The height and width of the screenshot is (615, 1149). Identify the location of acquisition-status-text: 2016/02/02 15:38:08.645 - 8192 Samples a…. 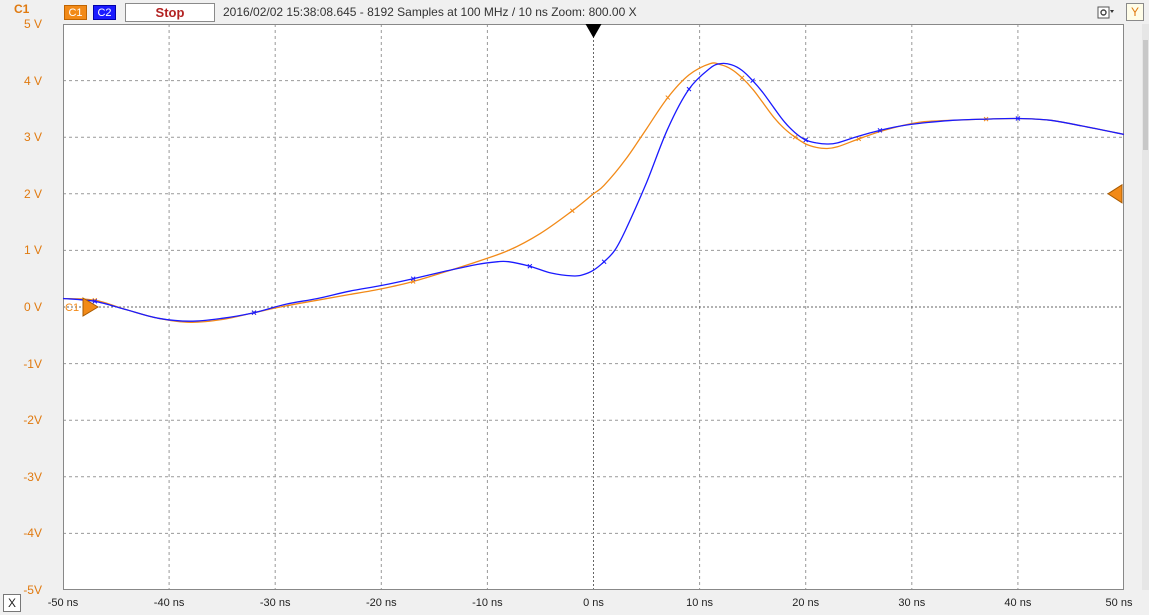
(430, 12).